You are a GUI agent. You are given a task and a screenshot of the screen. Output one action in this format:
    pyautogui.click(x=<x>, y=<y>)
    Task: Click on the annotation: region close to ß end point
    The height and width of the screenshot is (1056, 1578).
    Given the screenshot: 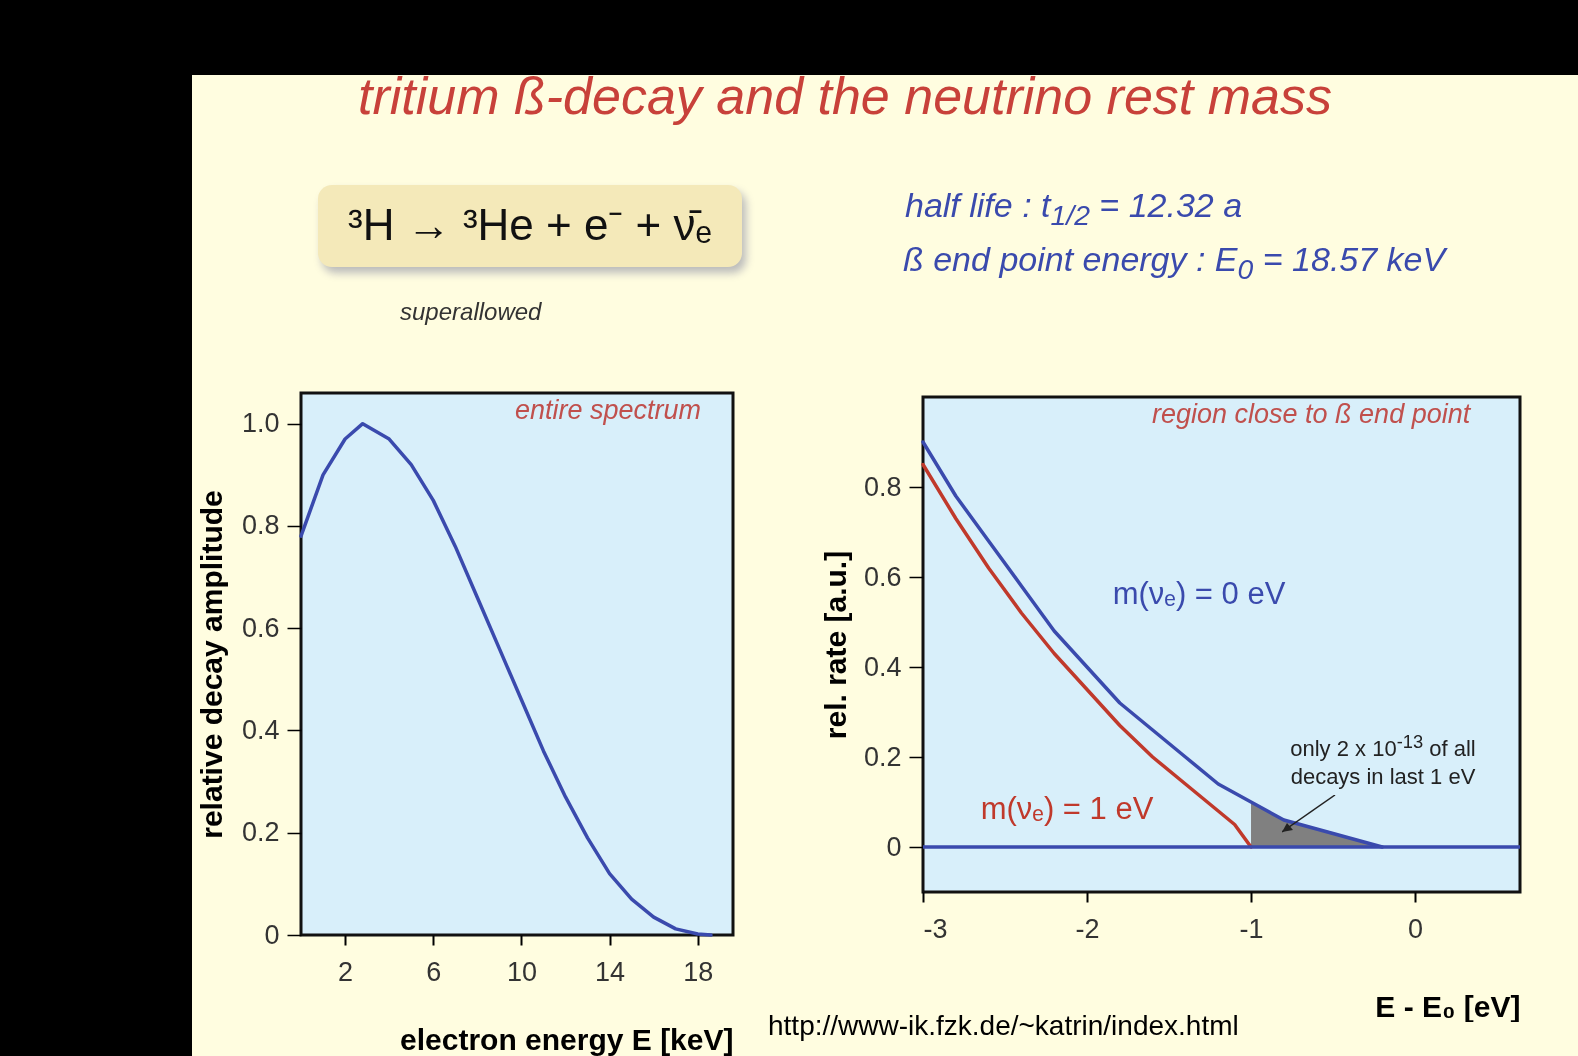 What is the action you would take?
    pyautogui.click(x=1311, y=414)
    